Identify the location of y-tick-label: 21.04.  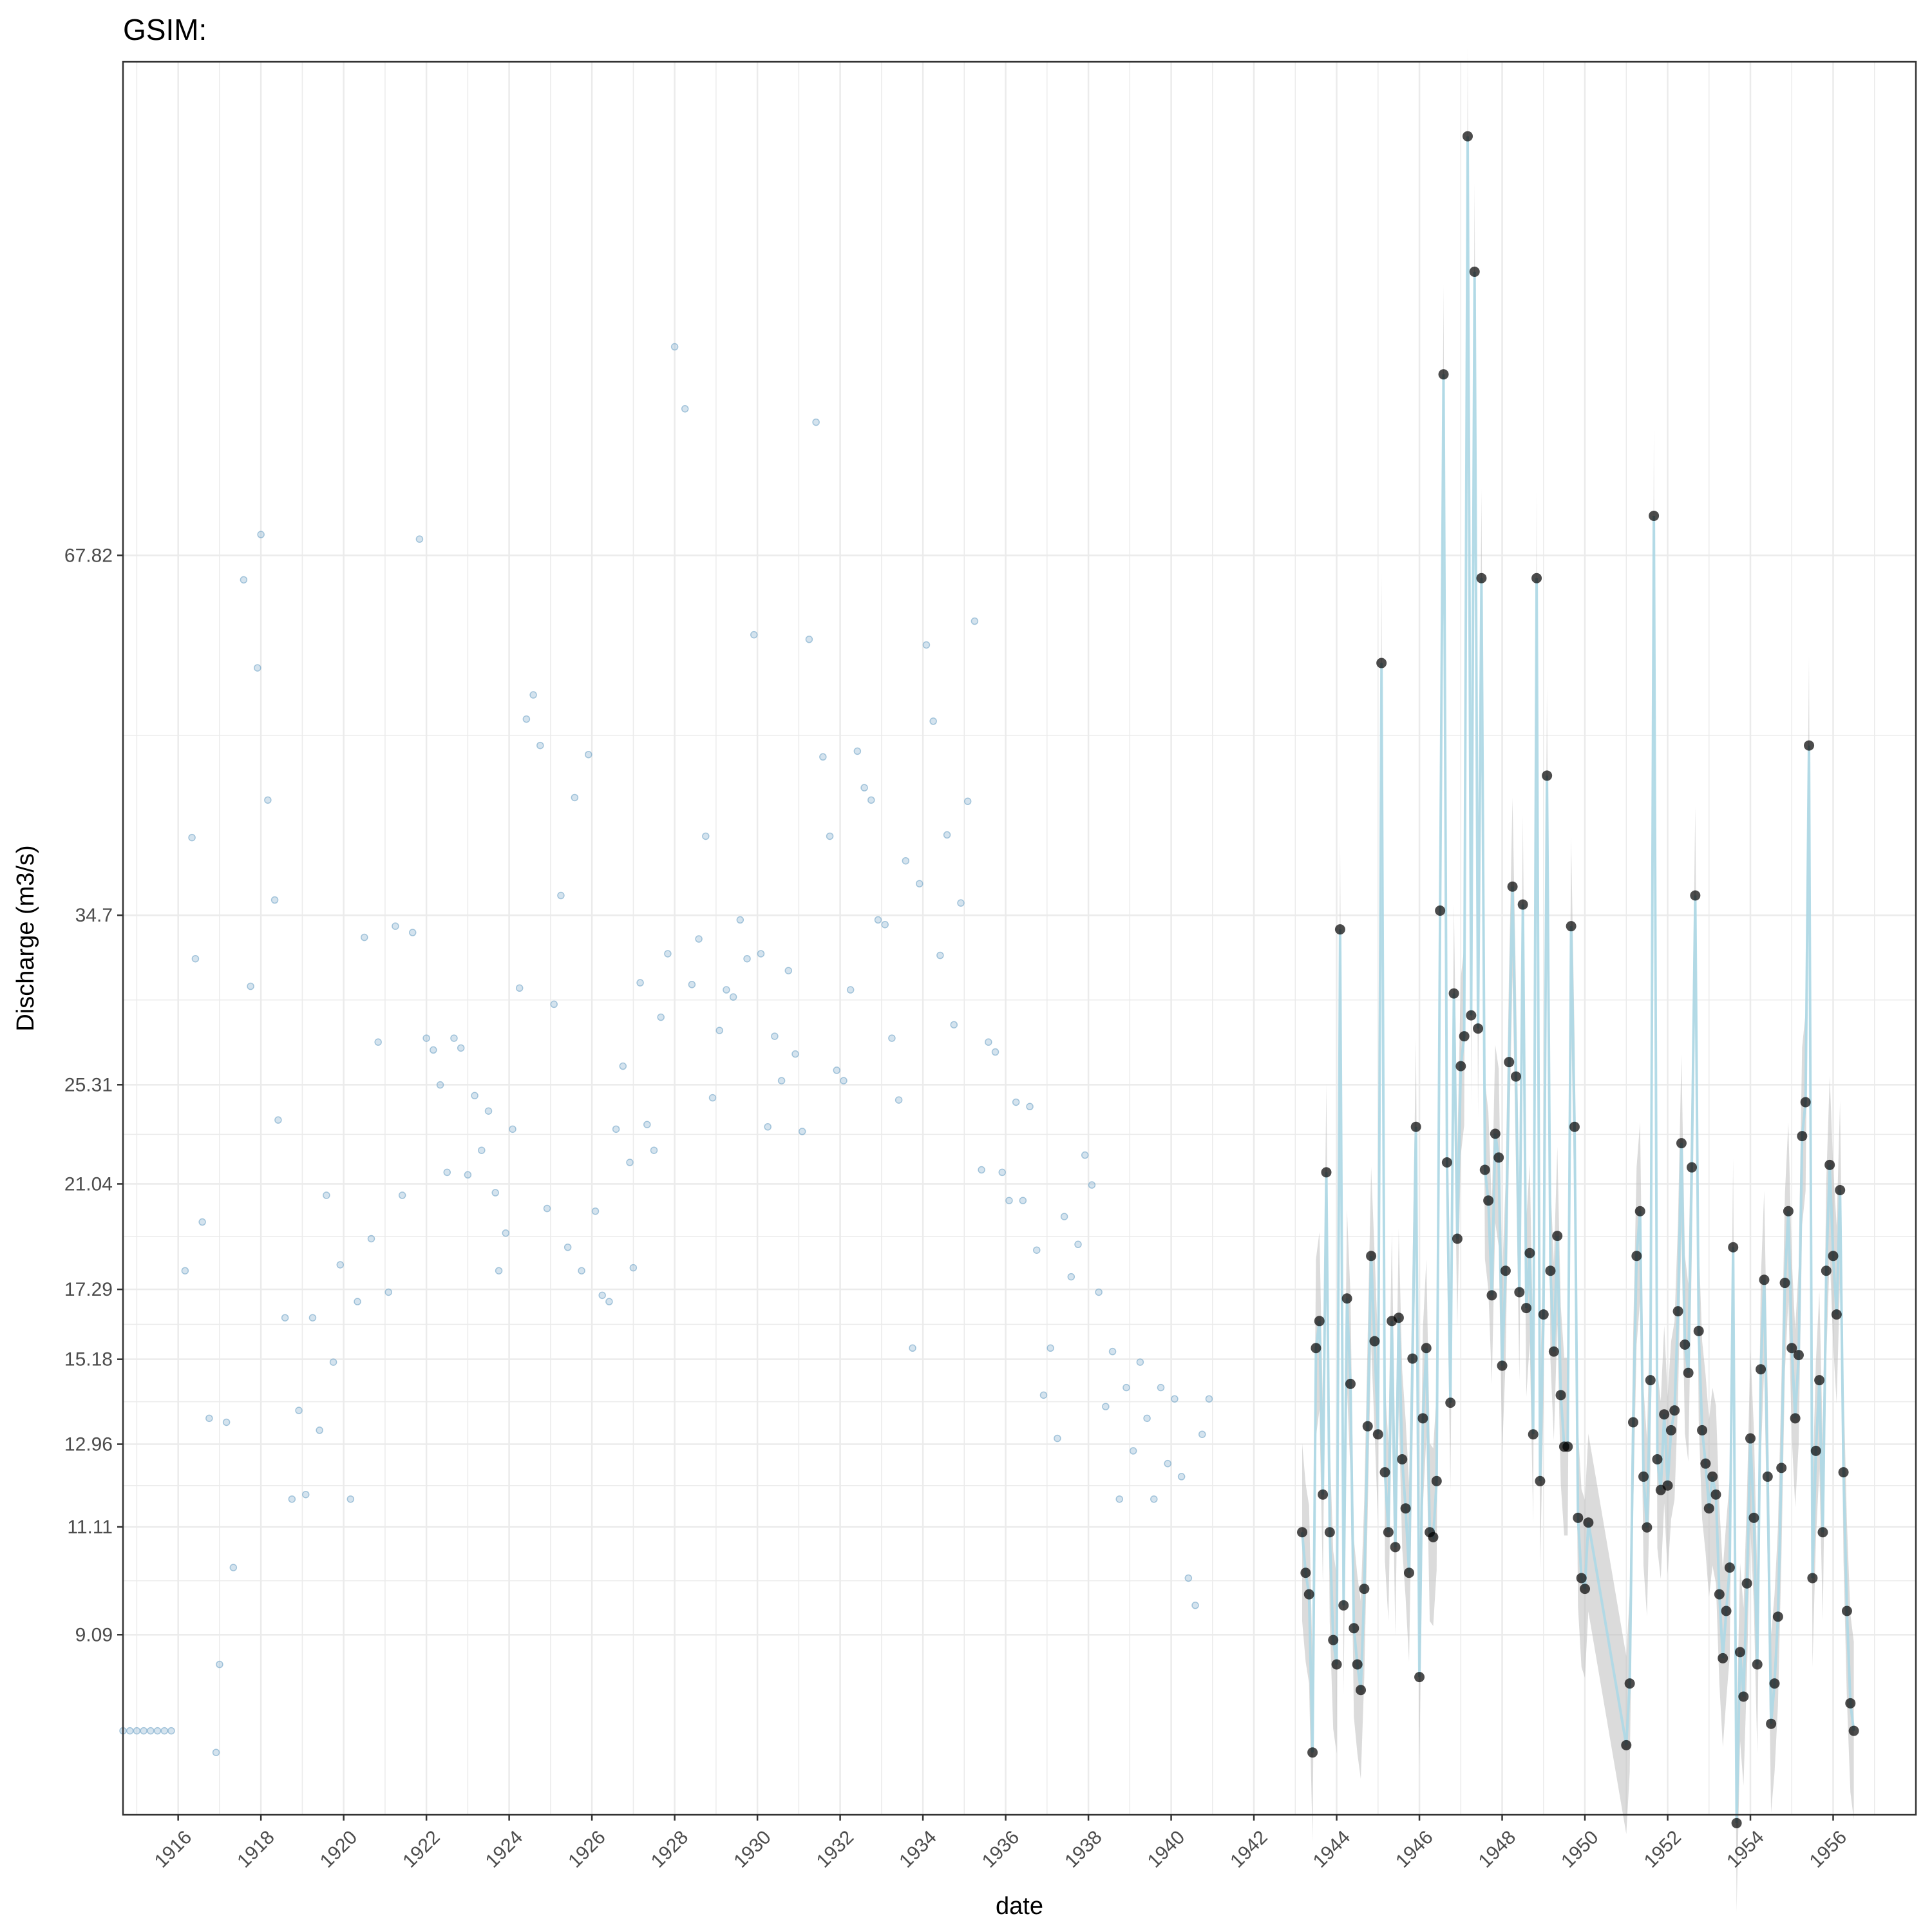
(88, 1184).